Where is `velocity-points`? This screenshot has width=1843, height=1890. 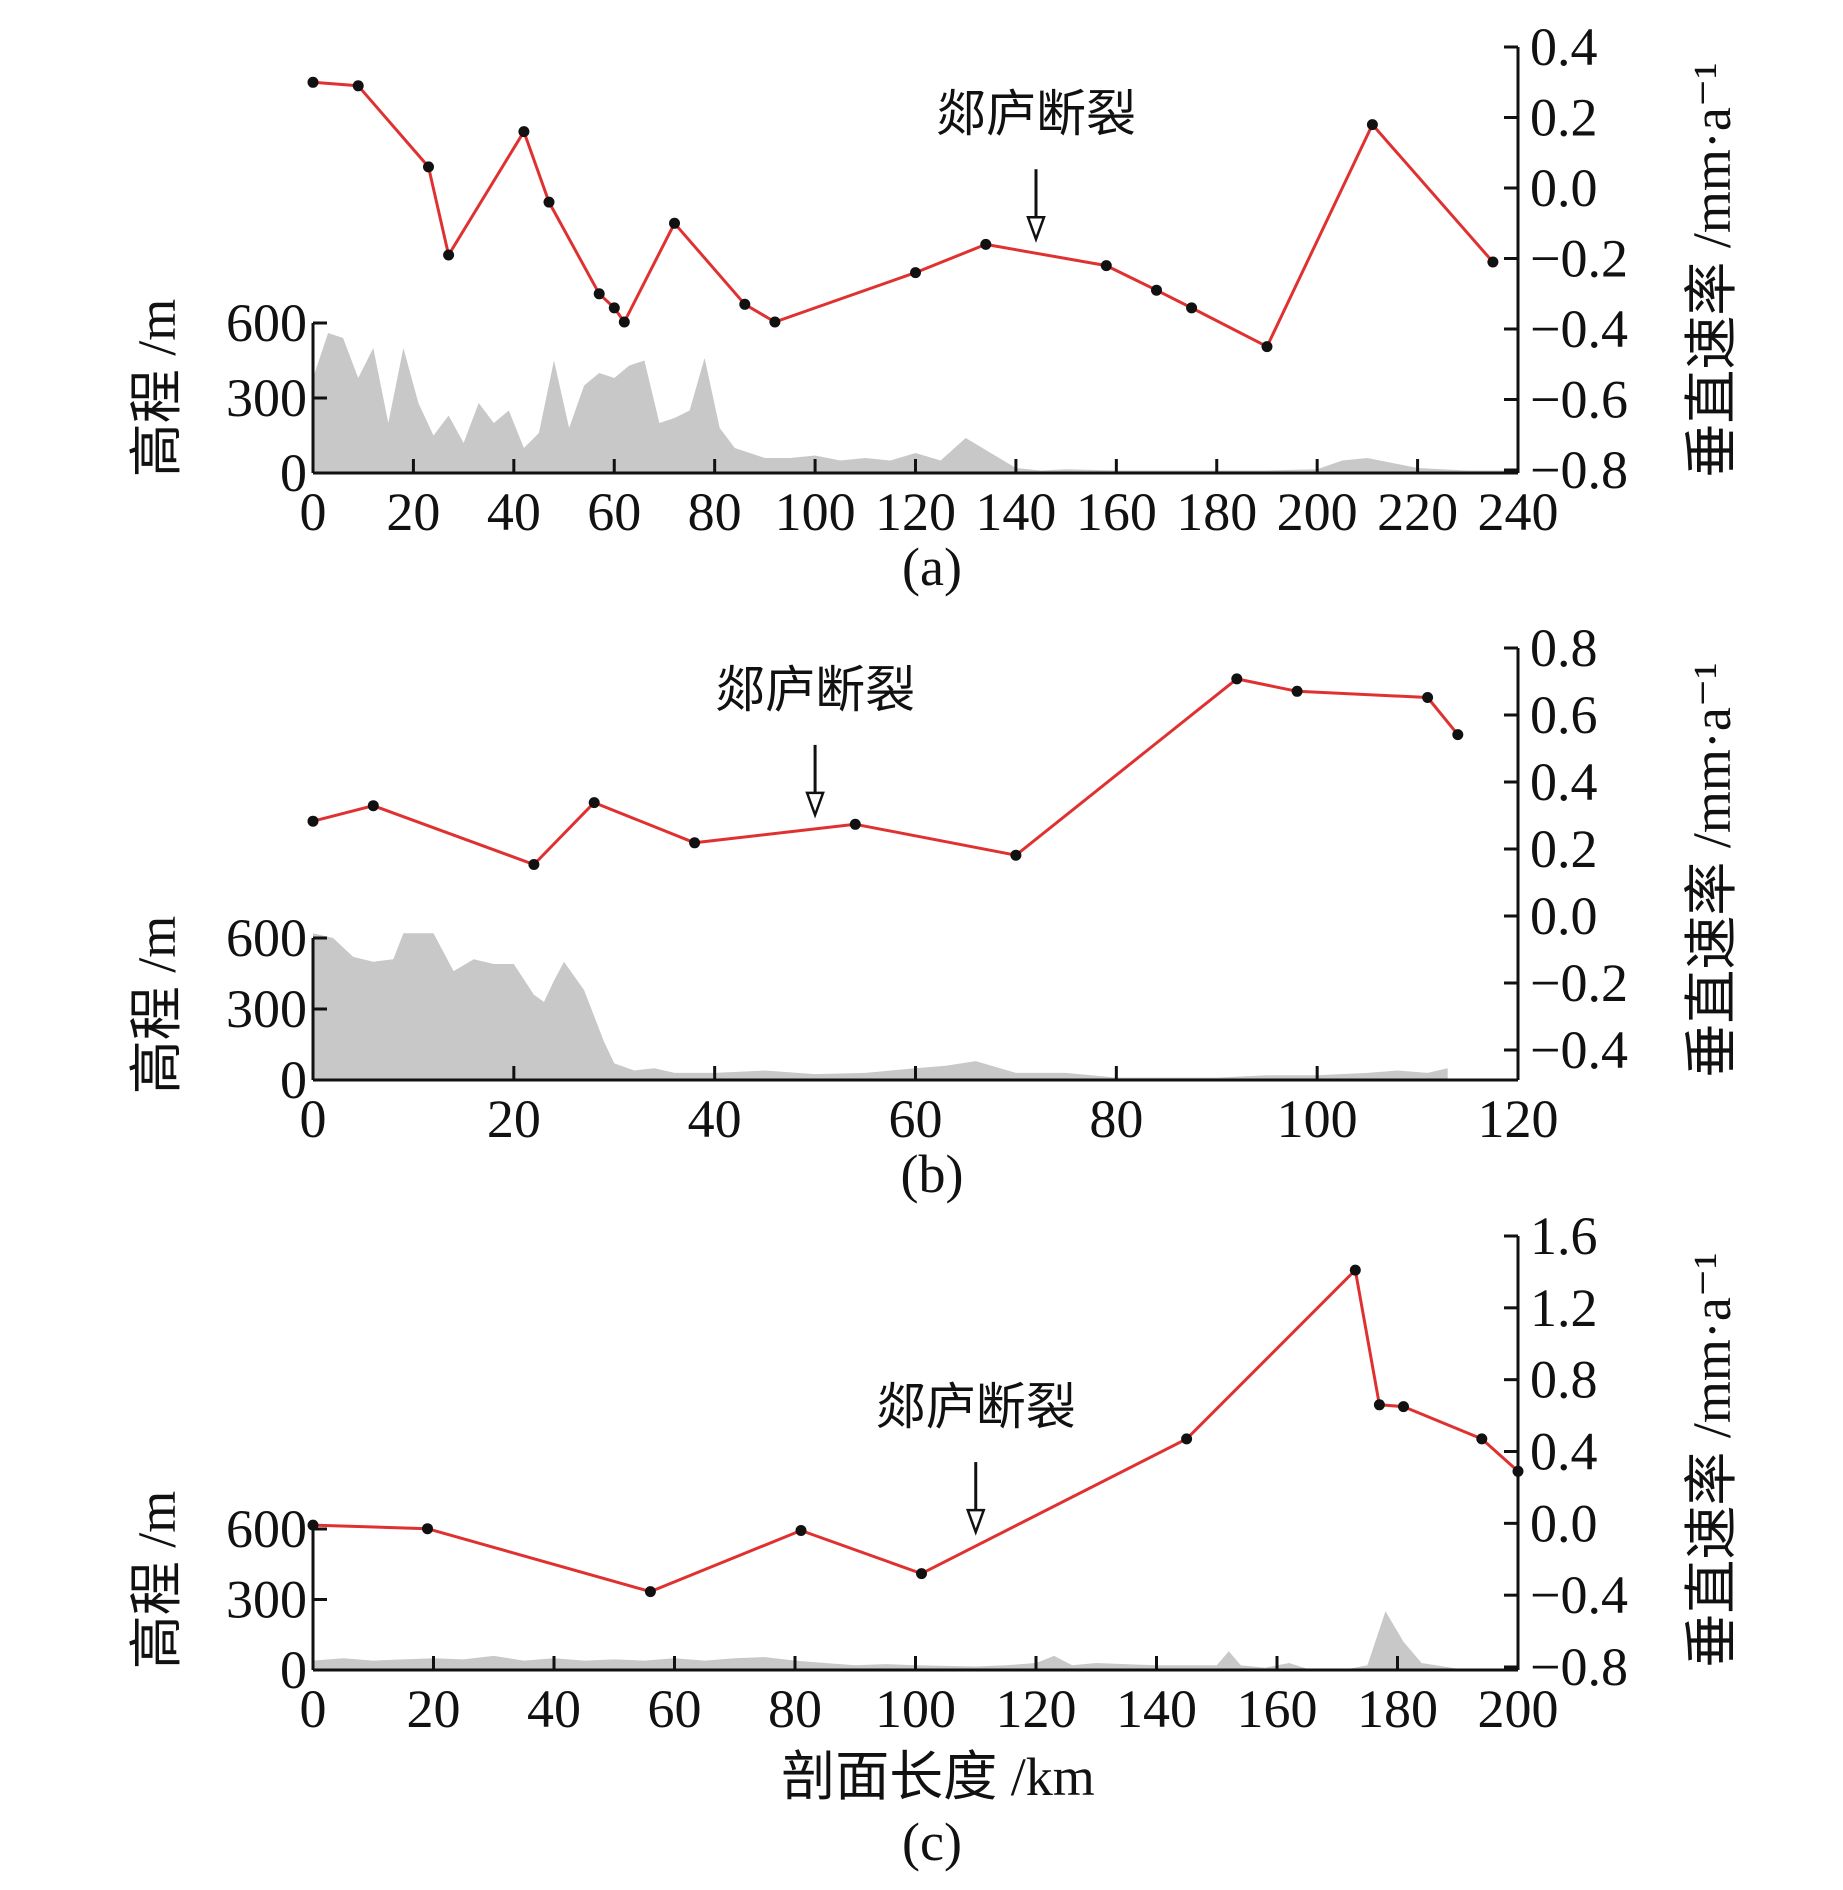 velocity-points is located at coordinates (903, 214).